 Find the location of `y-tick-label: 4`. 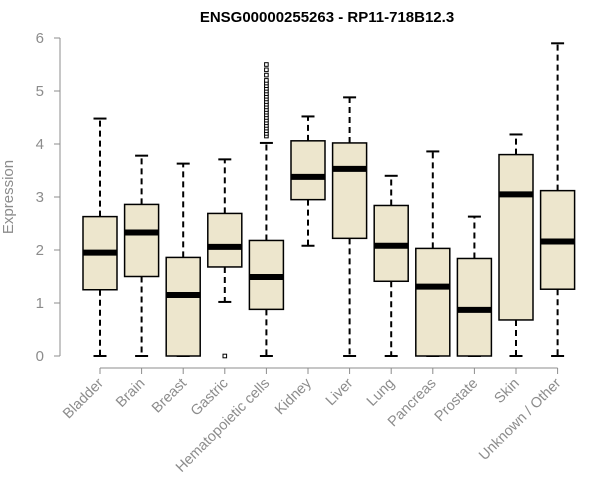

y-tick-label: 4 is located at coordinates (40, 144).